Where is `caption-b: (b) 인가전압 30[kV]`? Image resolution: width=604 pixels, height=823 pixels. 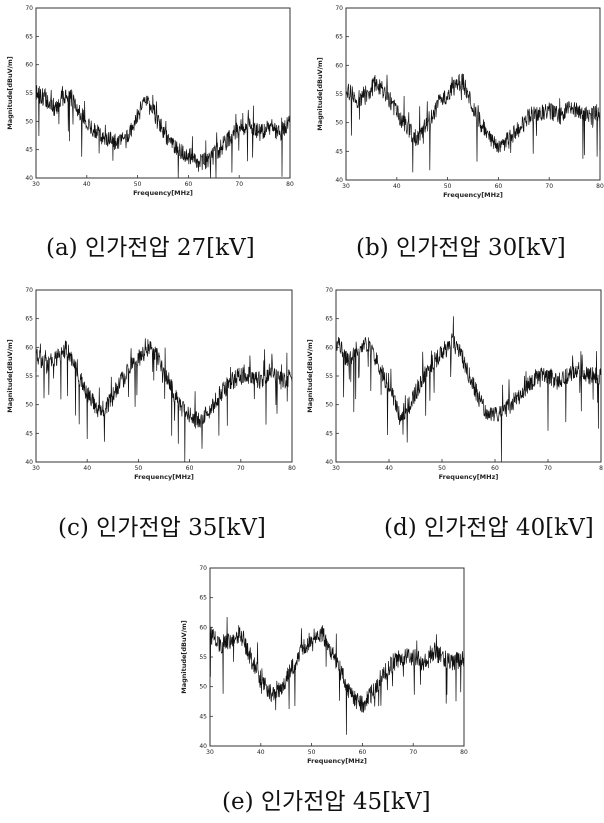
caption-b: (b) 인가전압 30[kV] is located at coordinates (461, 248).